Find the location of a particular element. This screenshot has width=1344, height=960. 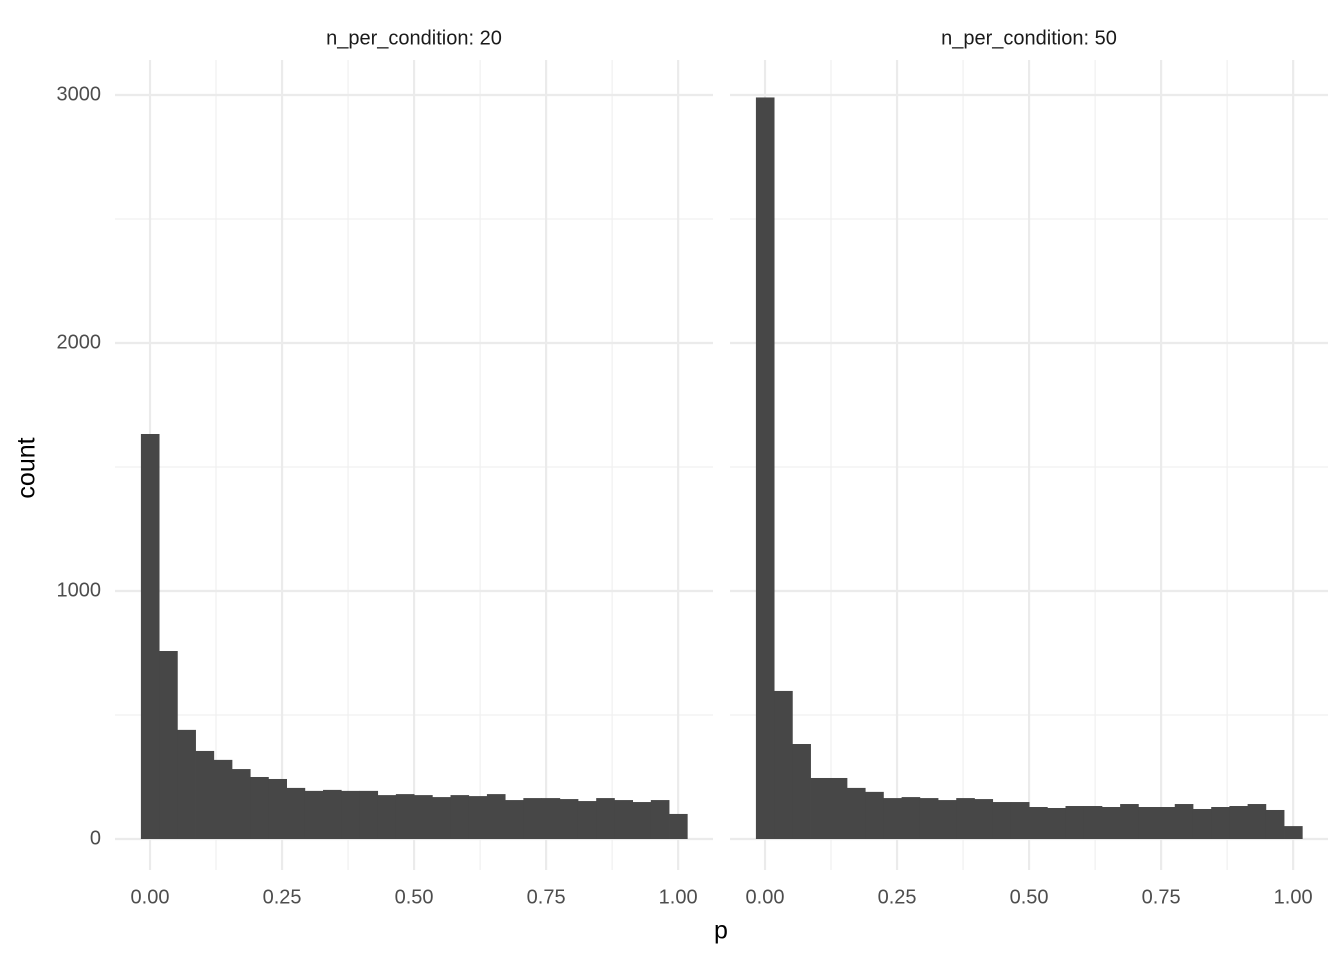

y-tick-label: 1000 is located at coordinates (79, 590).